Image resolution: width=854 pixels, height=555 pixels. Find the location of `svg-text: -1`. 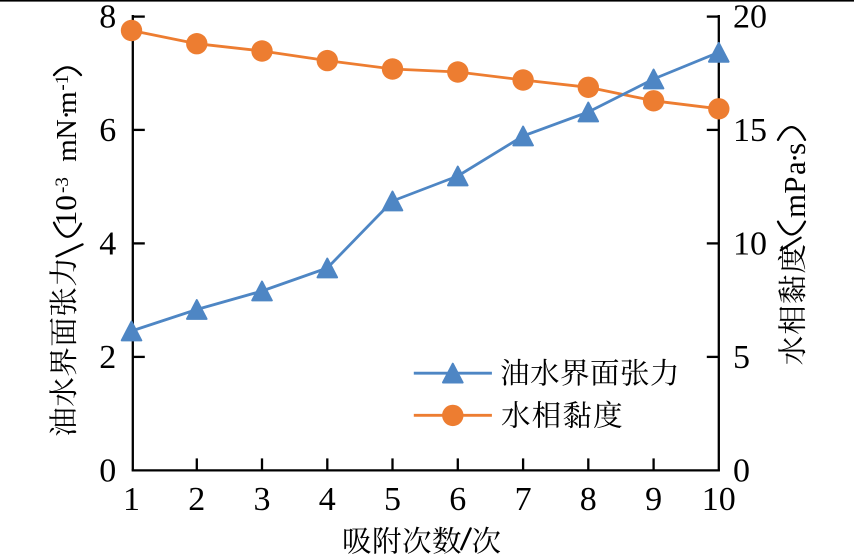

svg-text: -1 is located at coordinates (62, 83).